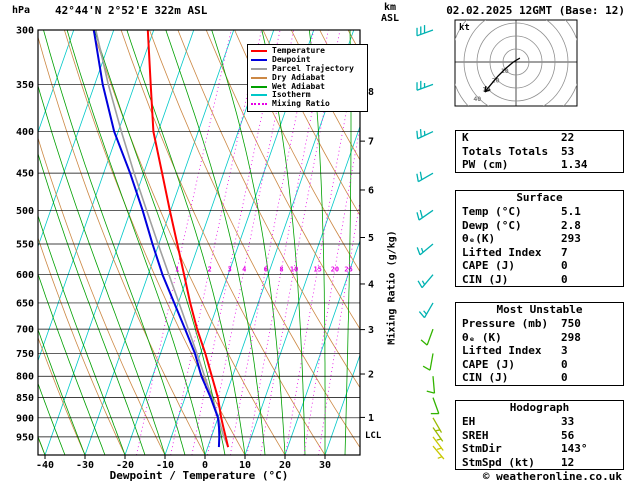 The width and height of the screenshot is (629, 486). I want to click on altitude-tick-label: 3, so click(371, 330).